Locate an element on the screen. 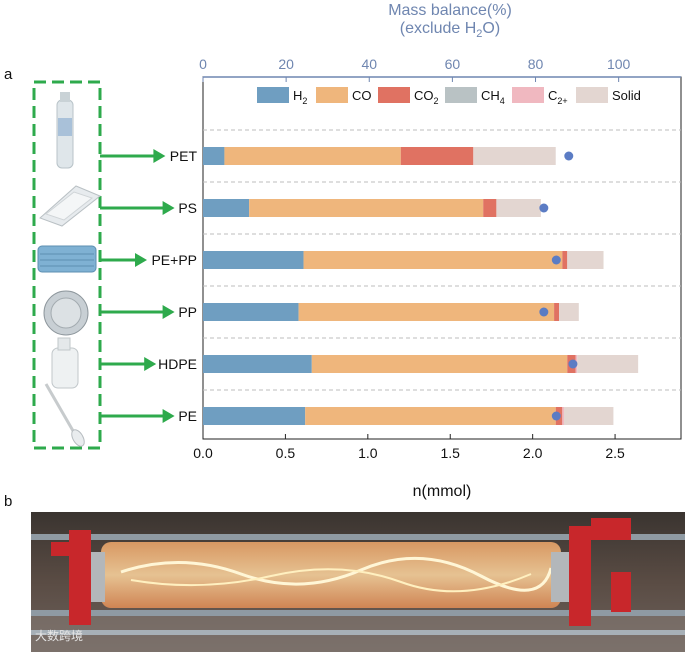 The width and height of the screenshot is (685, 652). legend: H2 CO CO2 CH4 C2+ Solid is located at coordinates (449, 96).